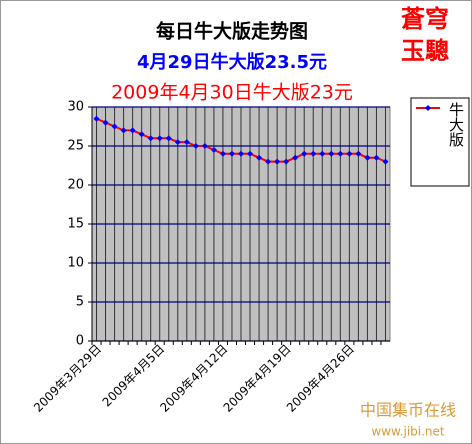  I want to click on chart-title: 每日牛大版走势图, so click(232, 31).